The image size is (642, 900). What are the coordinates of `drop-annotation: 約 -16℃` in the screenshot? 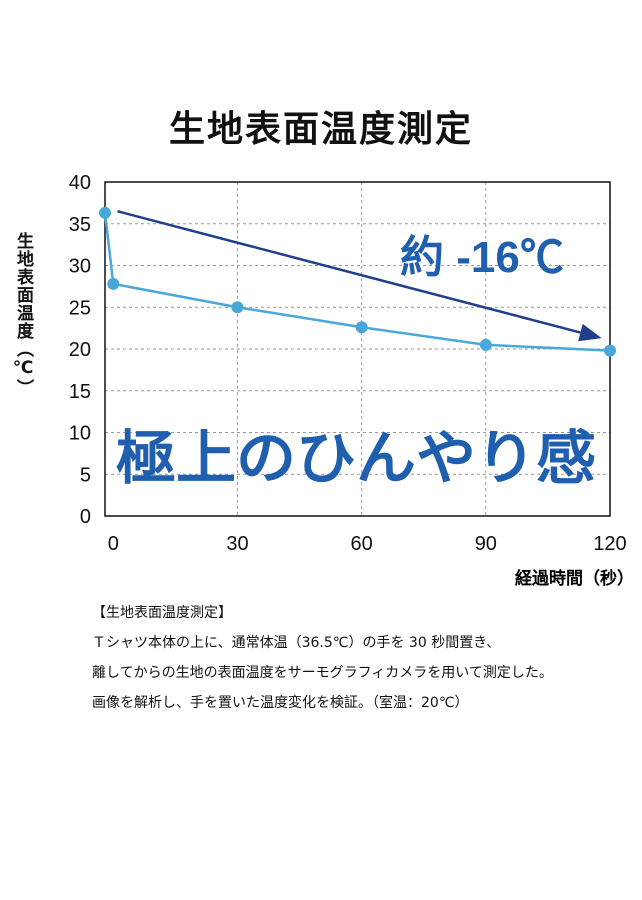 It's located at (482, 257).